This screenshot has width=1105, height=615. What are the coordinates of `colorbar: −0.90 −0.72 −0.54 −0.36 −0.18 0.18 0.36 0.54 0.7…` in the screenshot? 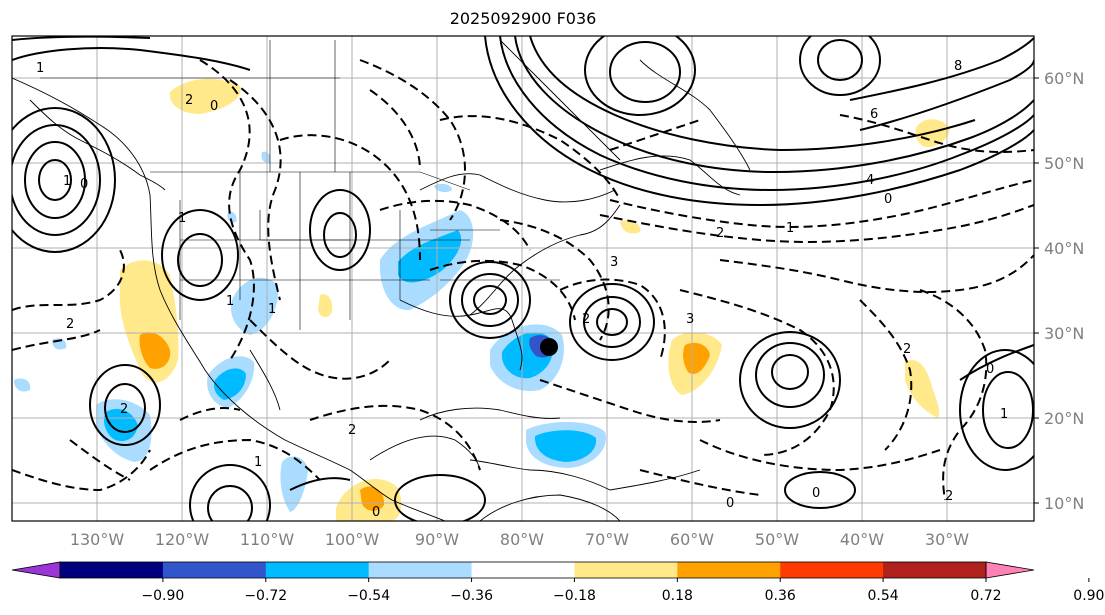 It's located at (557, 582).